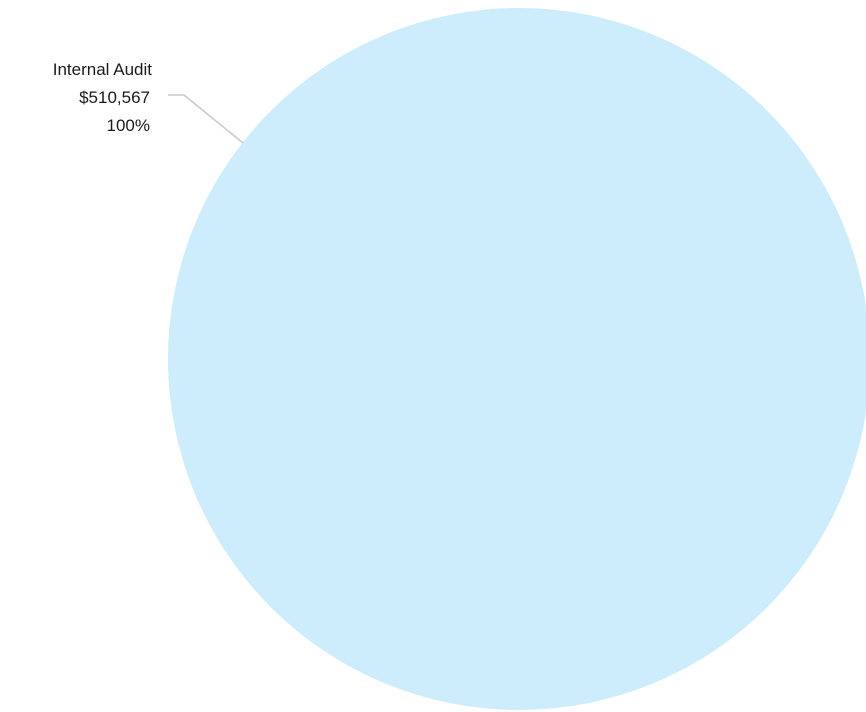  Describe the element at coordinates (103, 69) in the screenshot. I see `slice-label-name: Internal Audit` at that location.